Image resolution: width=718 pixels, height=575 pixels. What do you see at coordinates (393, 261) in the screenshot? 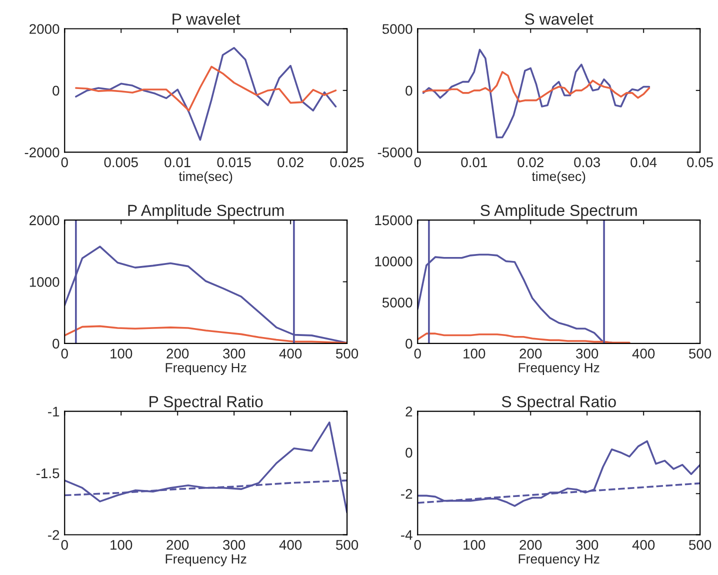
I see `y-tick-label: 10000` at bounding box center [393, 261].